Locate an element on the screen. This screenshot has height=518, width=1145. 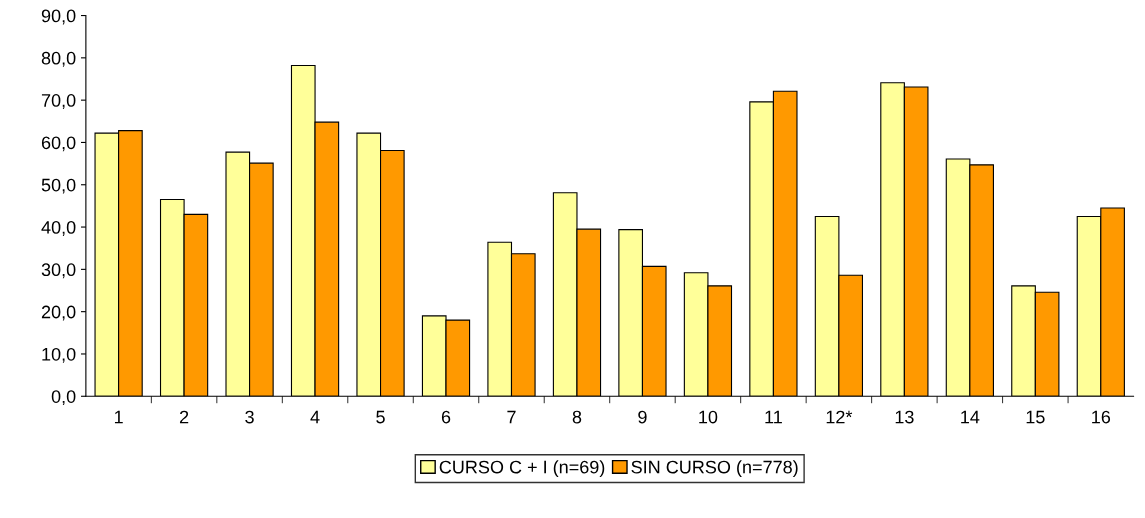
x-tick-label: 3 is located at coordinates (249, 417).